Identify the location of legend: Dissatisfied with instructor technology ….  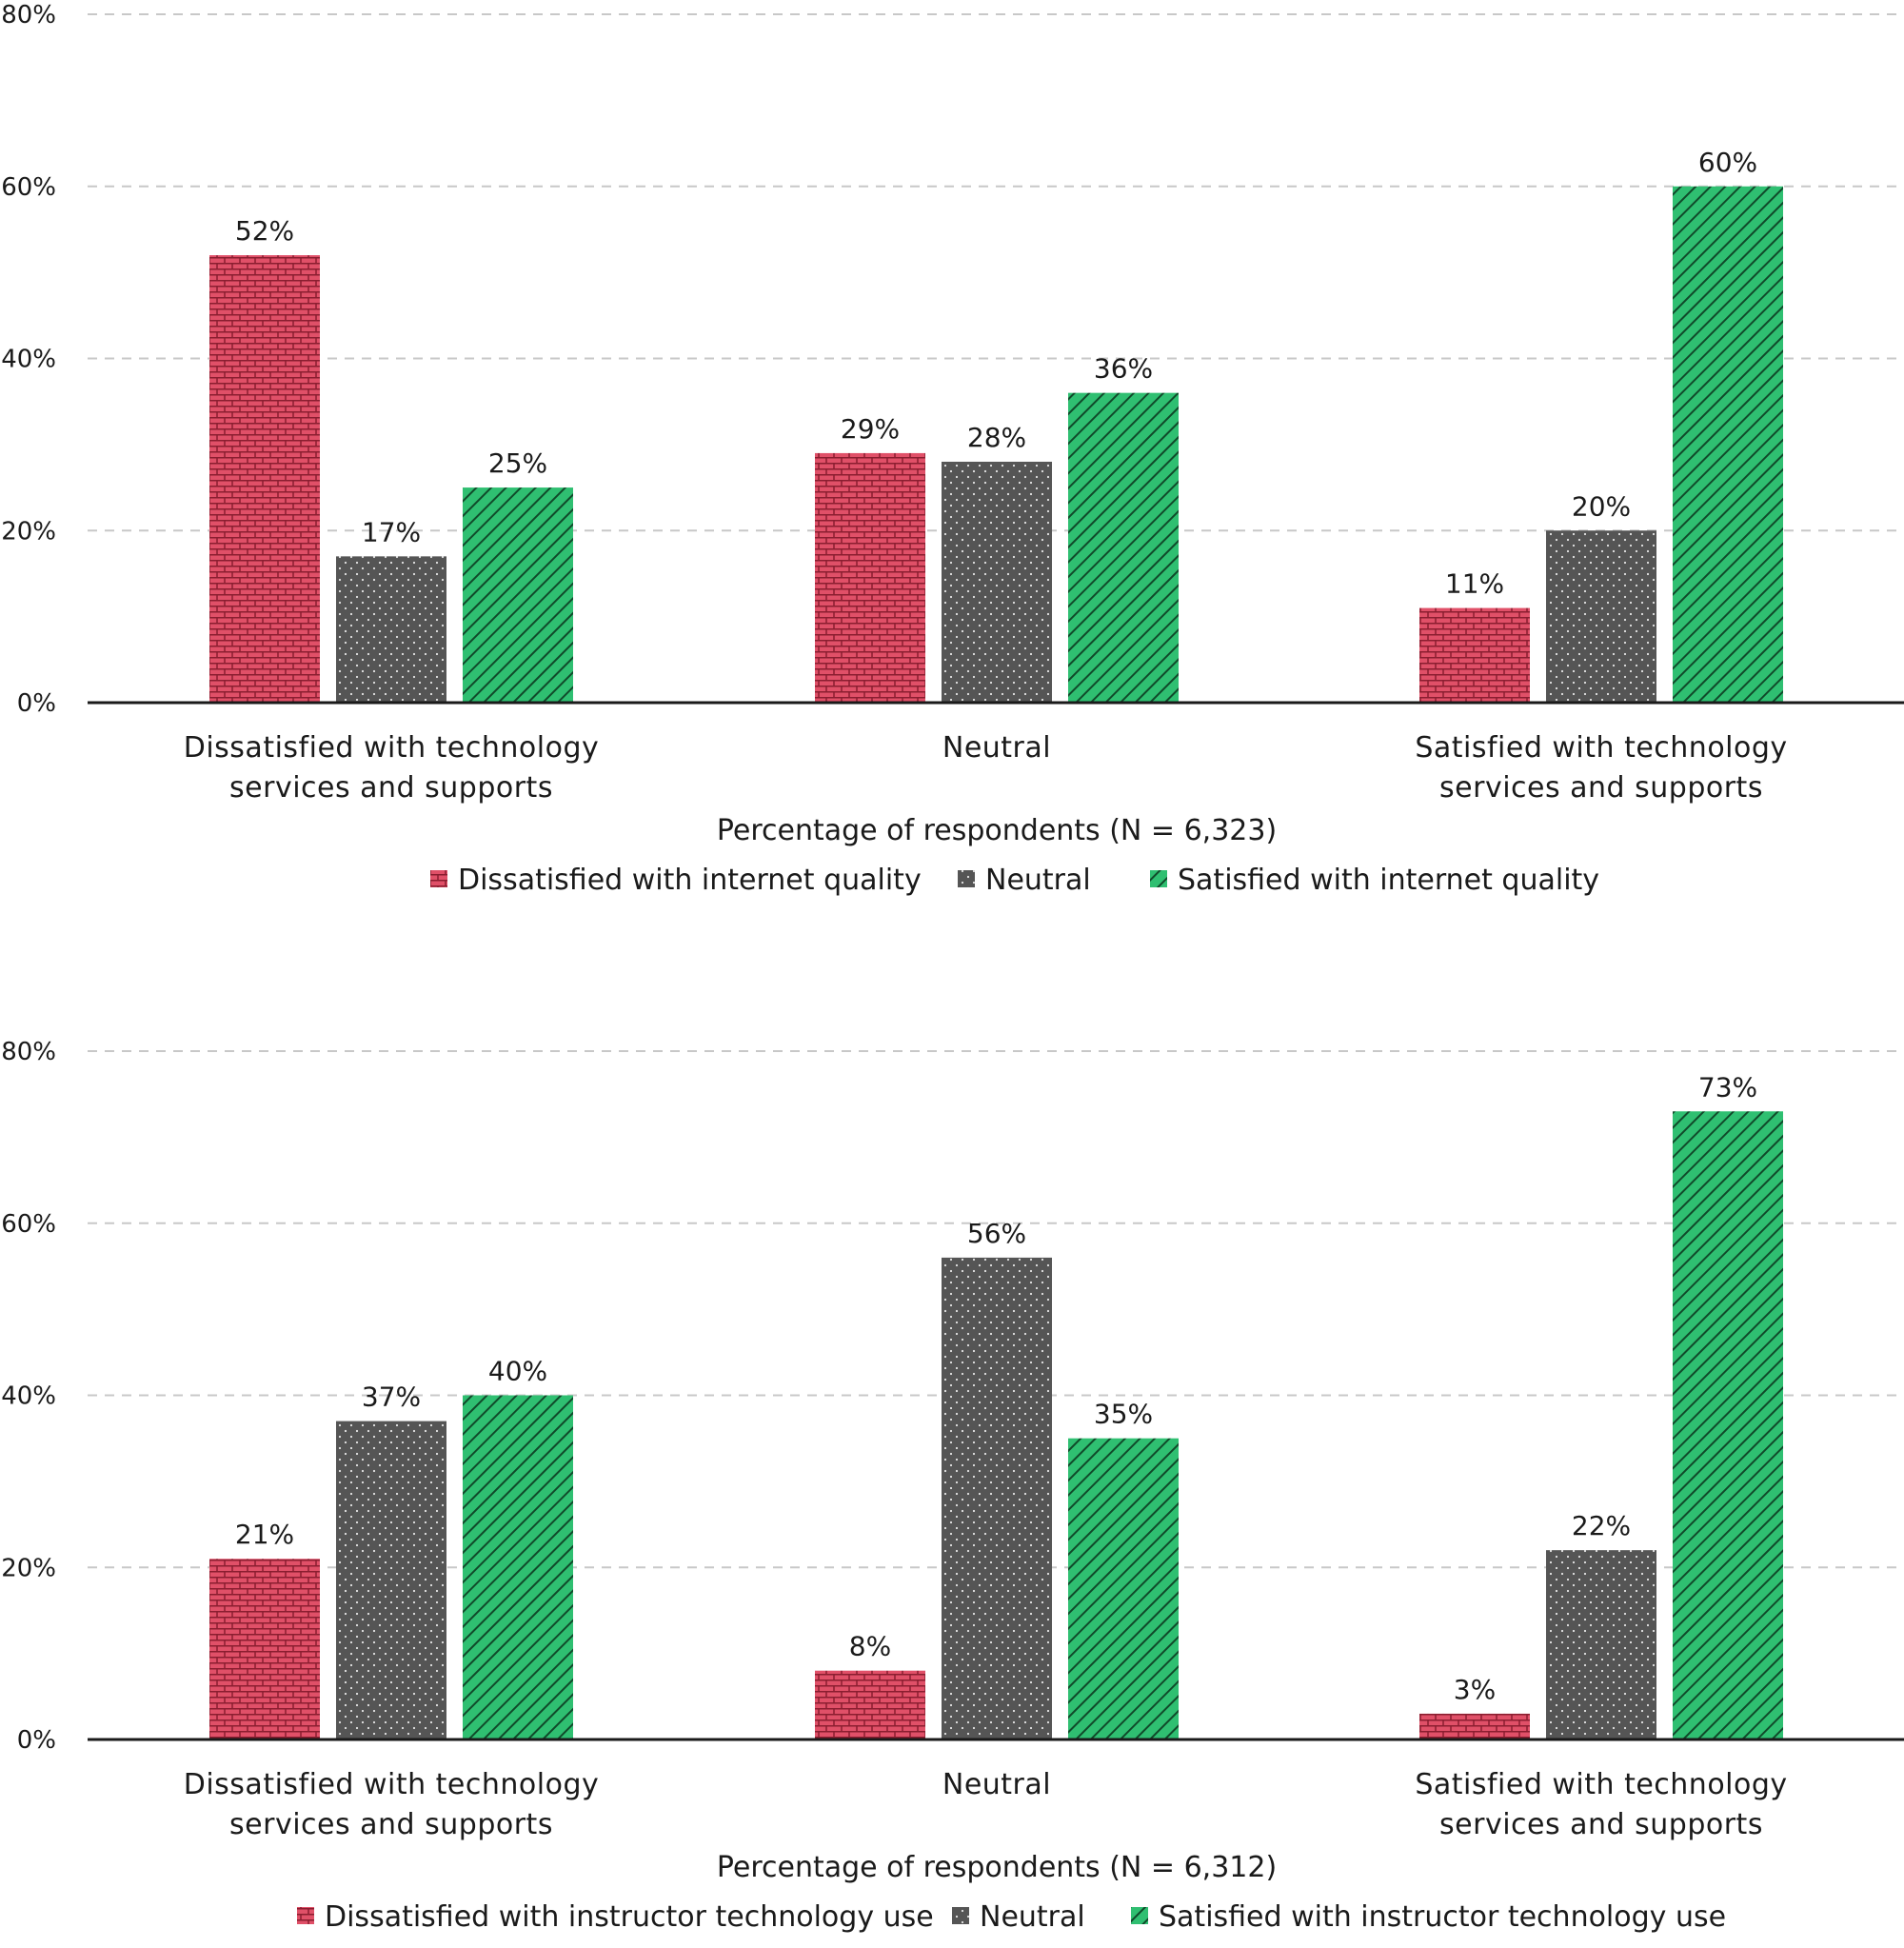
(1011, 1917).